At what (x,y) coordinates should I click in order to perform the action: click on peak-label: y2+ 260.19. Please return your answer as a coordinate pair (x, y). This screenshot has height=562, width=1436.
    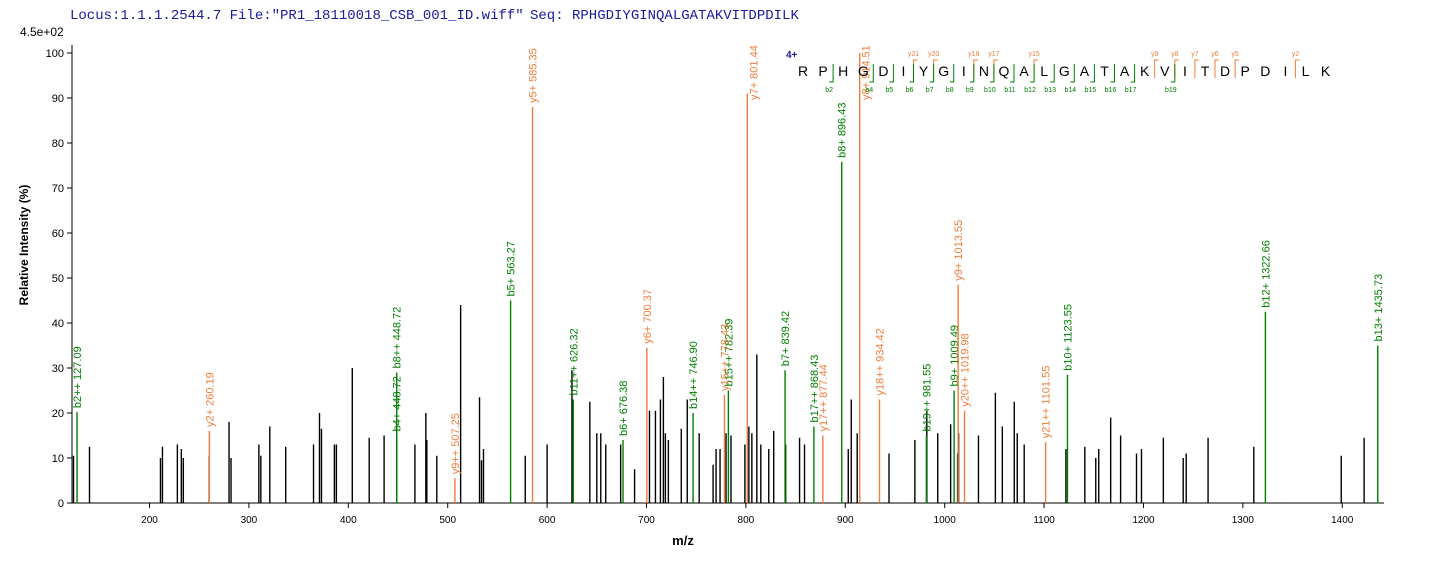
    Looking at the image, I should click on (210, 399).